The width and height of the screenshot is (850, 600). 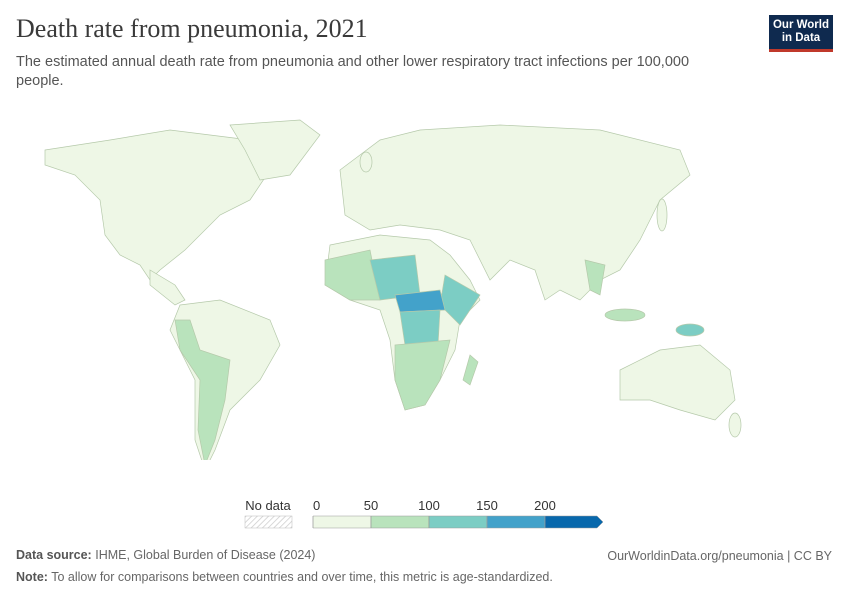 What do you see at coordinates (32, 577) in the screenshot?
I see `note-label: Note:` at bounding box center [32, 577].